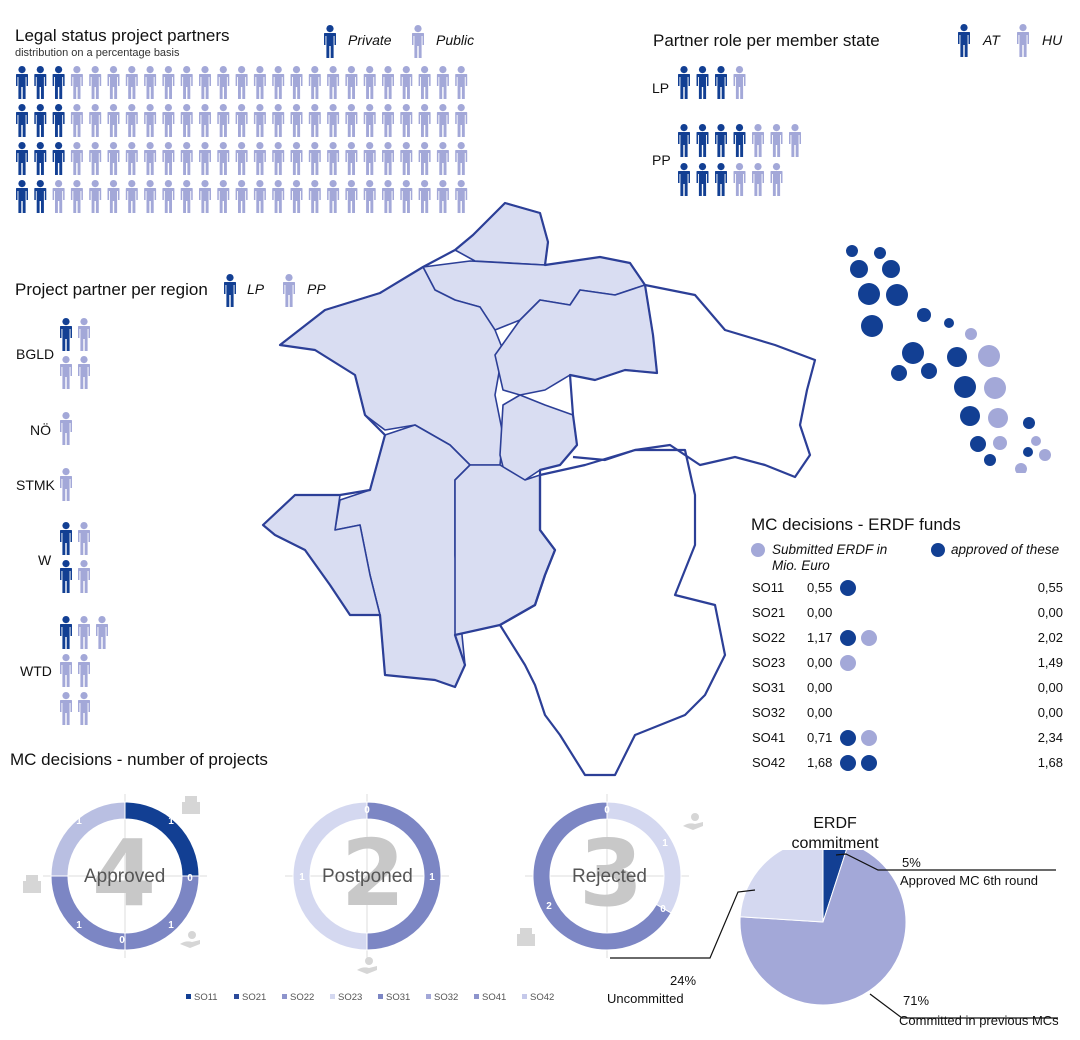  Describe the element at coordinates (683, 924) in the screenshot. I see `pie-leader-line` at that location.